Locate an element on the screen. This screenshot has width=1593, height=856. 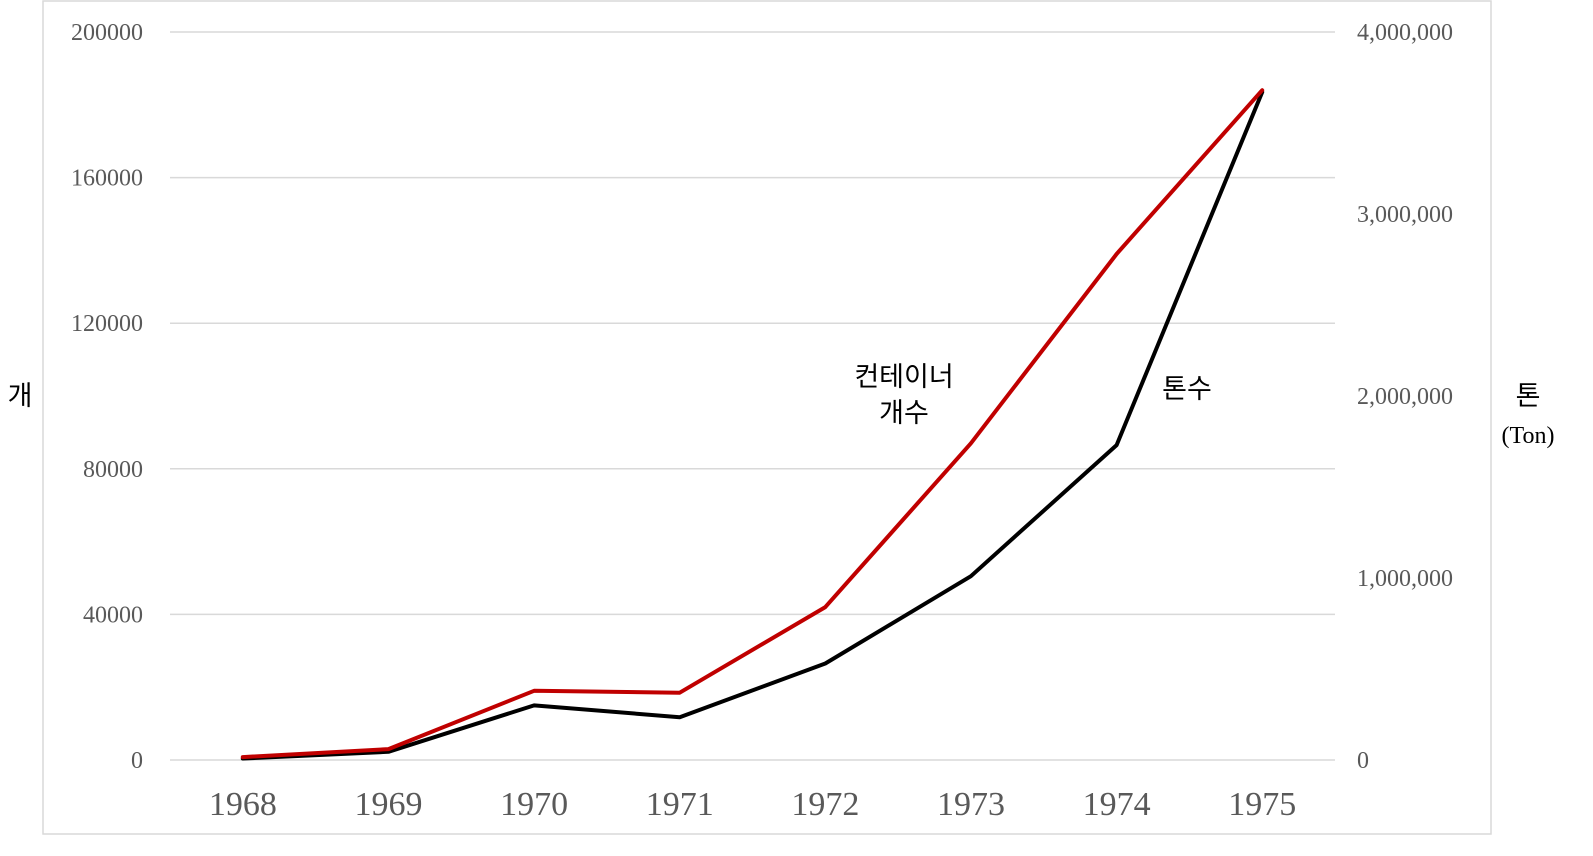
left-axis-tick-label: 0 is located at coordinates (137, 761).